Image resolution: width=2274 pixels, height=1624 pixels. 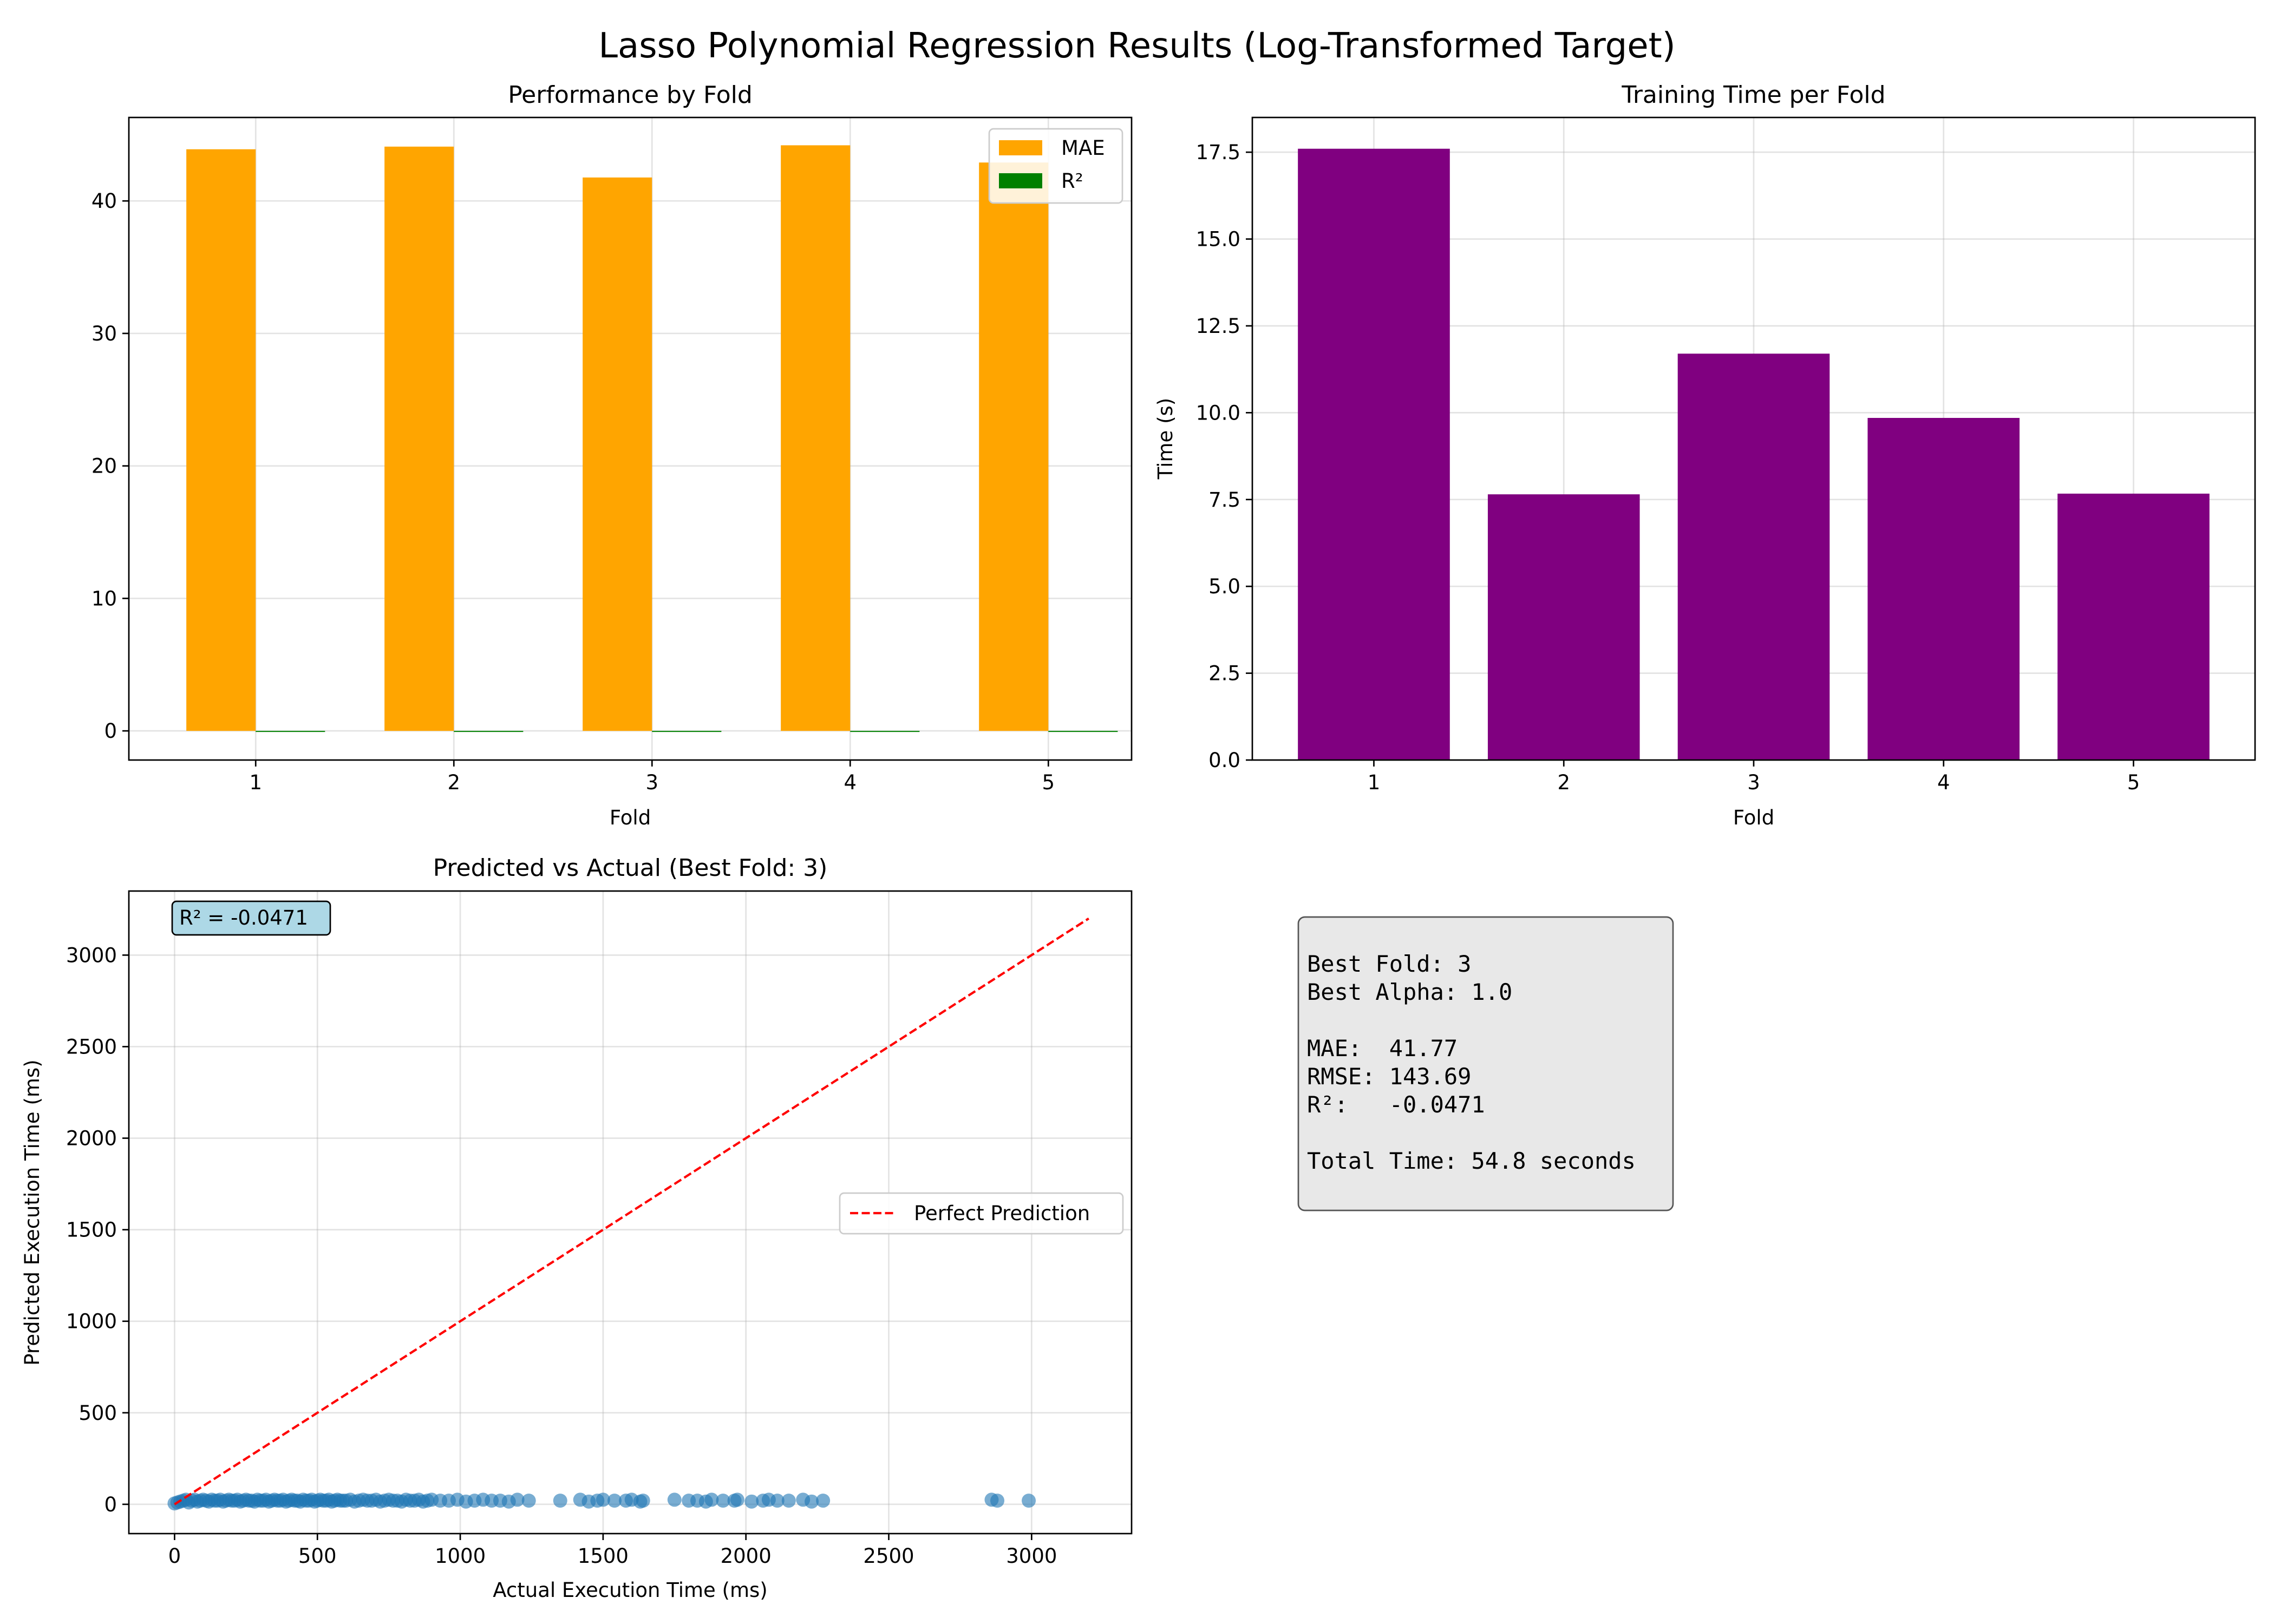 I want to click on summary-line: R²: -0.0471, so click(x=1396, y=1104).